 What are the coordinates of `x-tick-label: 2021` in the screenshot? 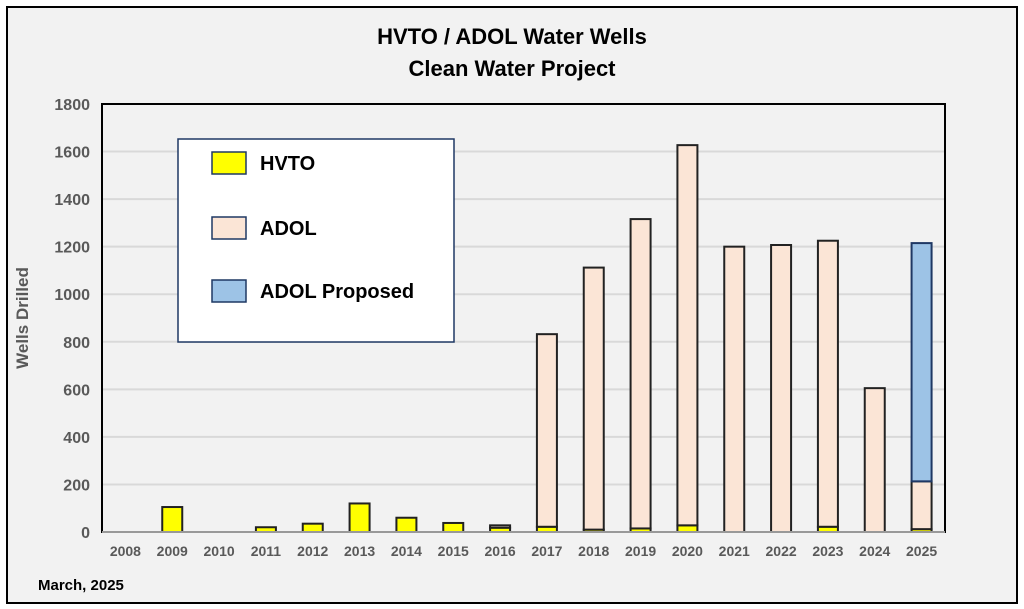 It's located at (734, 551).